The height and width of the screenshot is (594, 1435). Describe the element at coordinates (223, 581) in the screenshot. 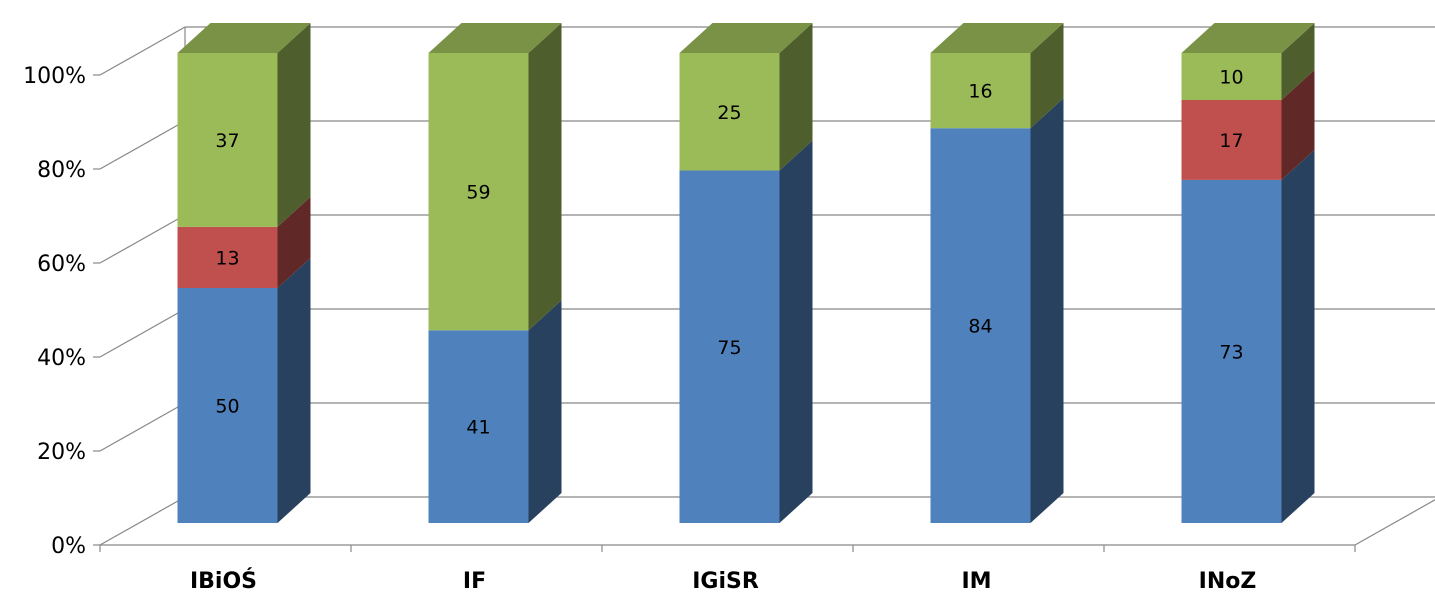

I see `x-category-label: IBiOŚ` at that location.